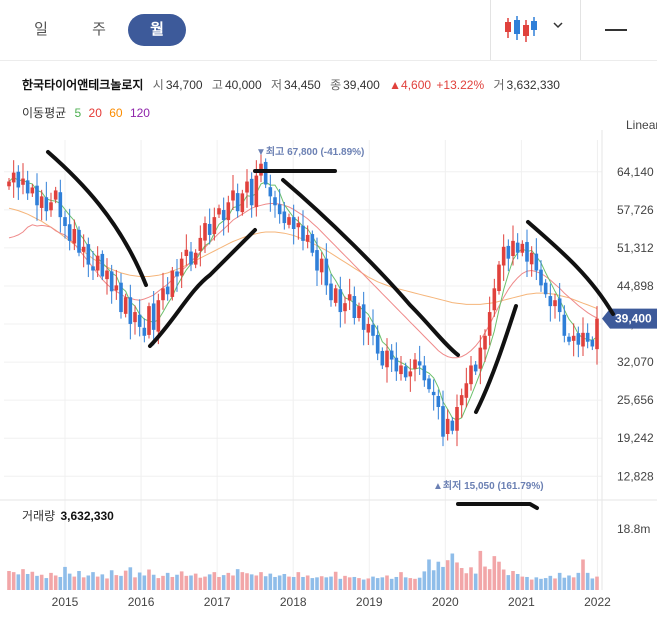 The width and height of the screenshot is (657, 626). Describe the element at coordinates (635, 210) in the screenshot. I see `y-tick-label: 57,726` at that location.